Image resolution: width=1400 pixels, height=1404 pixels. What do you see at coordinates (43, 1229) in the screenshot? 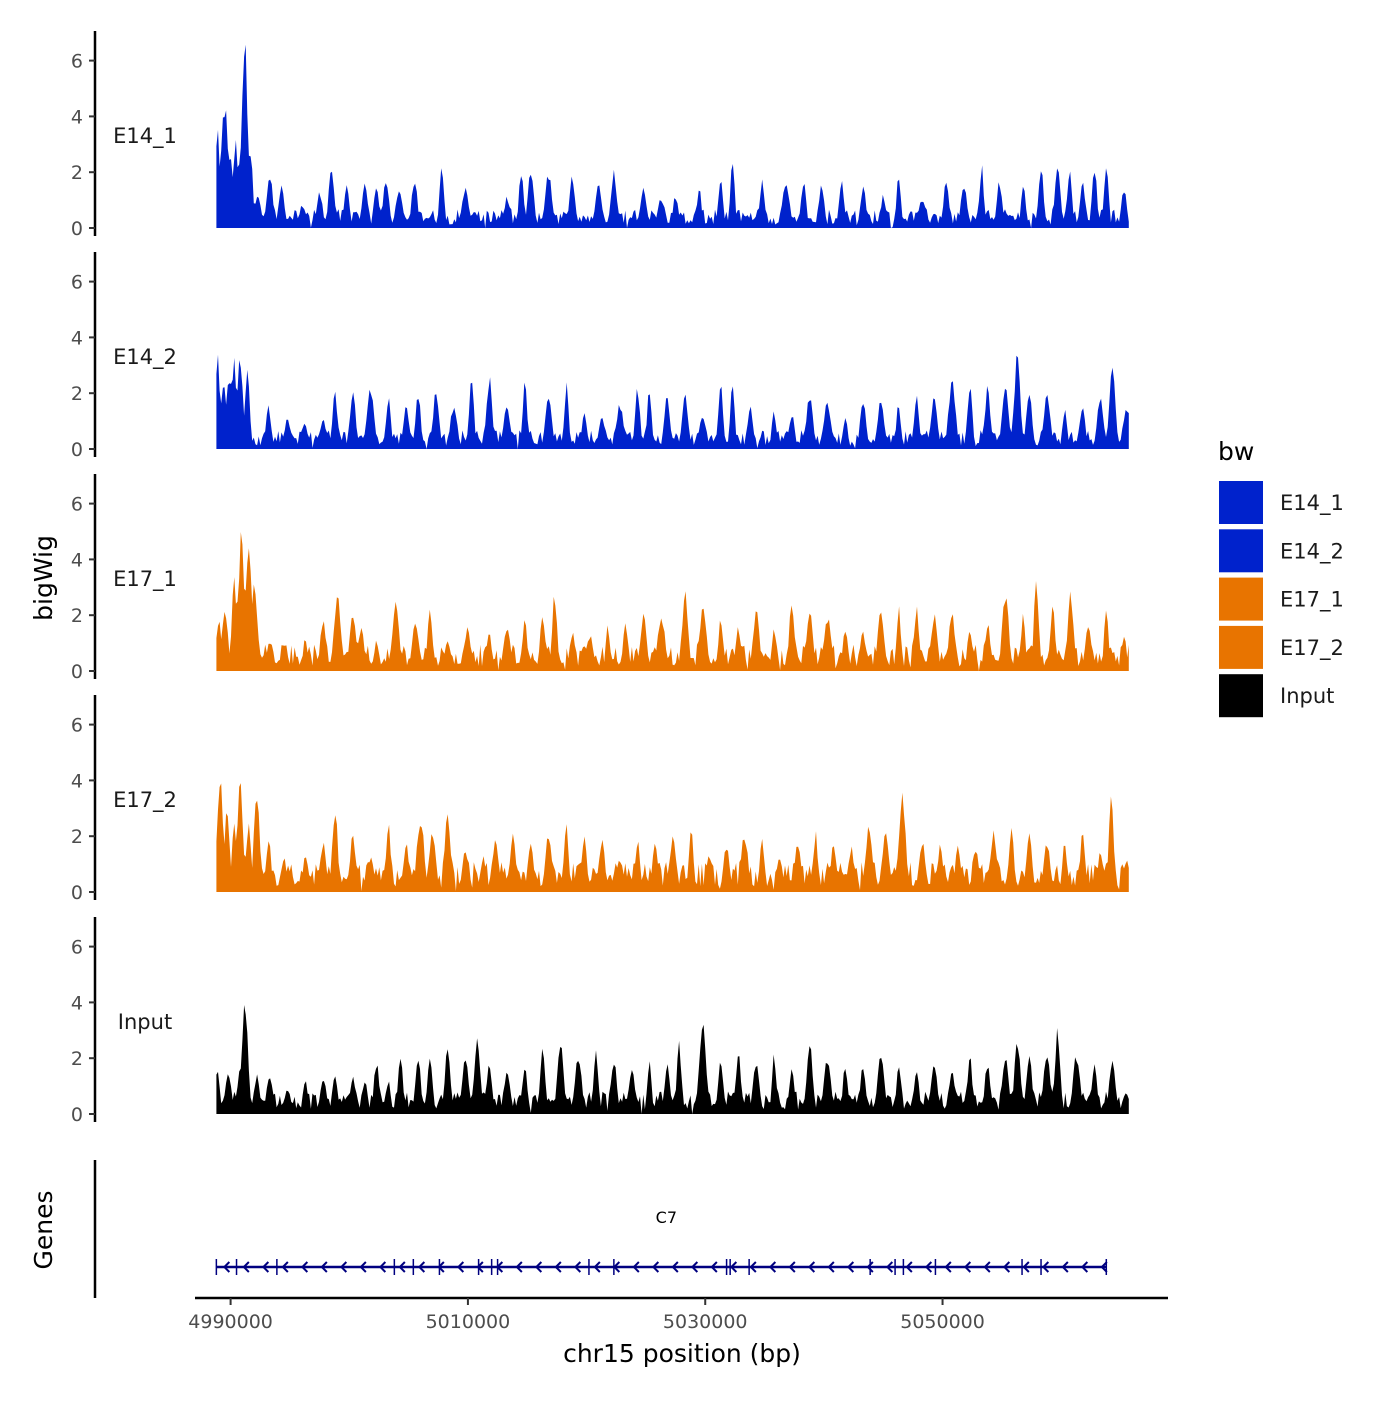
I see `genes-panel-title: Genes` at bounding box center [43, 1229].